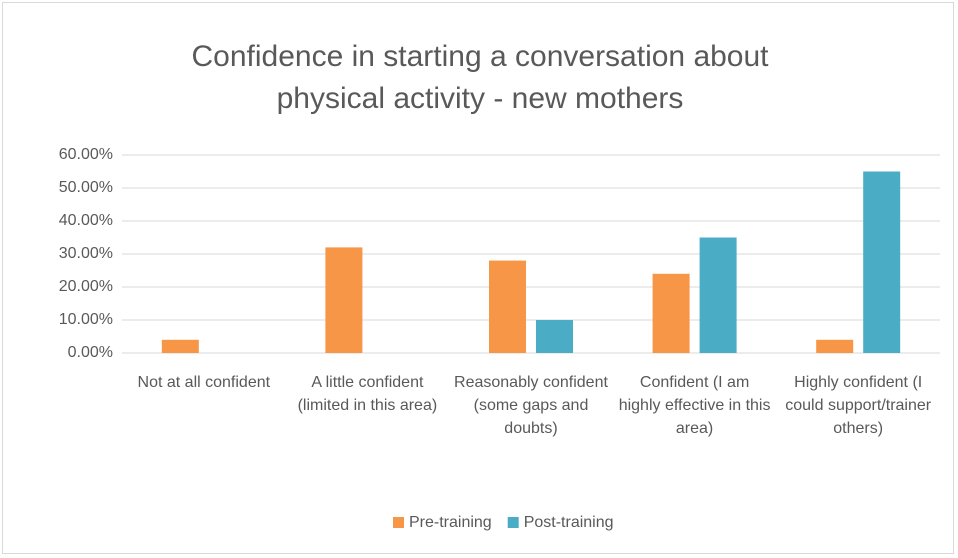 The image size is (958, 558). I want to click on y-tick-label: 20.00%, so click(86, 286).